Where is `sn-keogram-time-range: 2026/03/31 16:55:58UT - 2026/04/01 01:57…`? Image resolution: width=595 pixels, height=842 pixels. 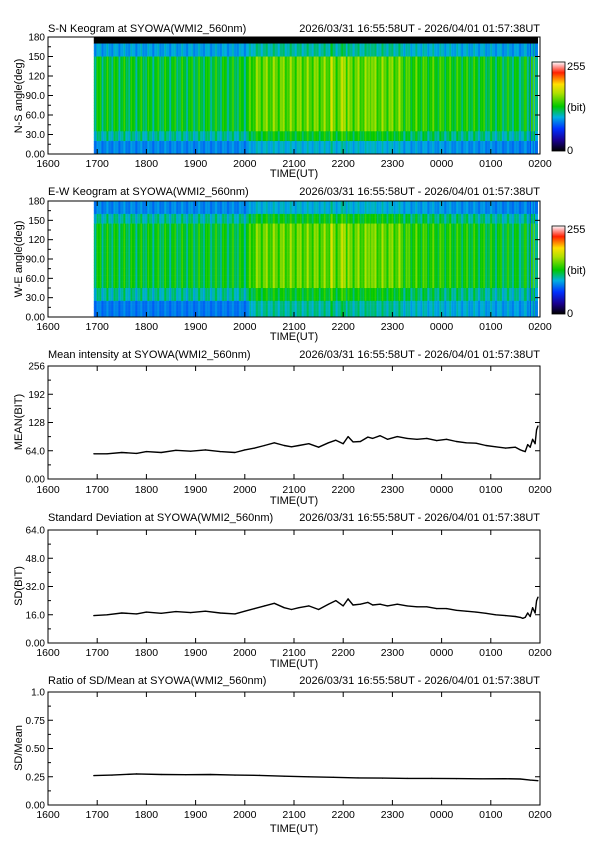
sn-keogram-time-range: 2026/03/31 16:55:58UT - 2026/04/01 01:57… is located at coordinates (419, 29).